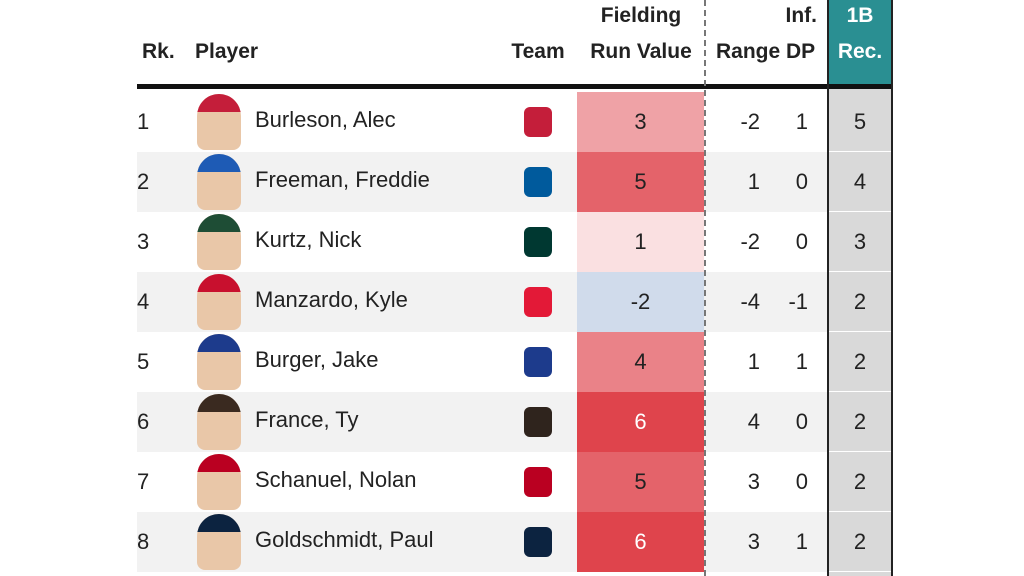 The image size is (1024, 576). Describe the element at coordinates (143, 241) in the screenshot. I see `rank: 3` at that location.